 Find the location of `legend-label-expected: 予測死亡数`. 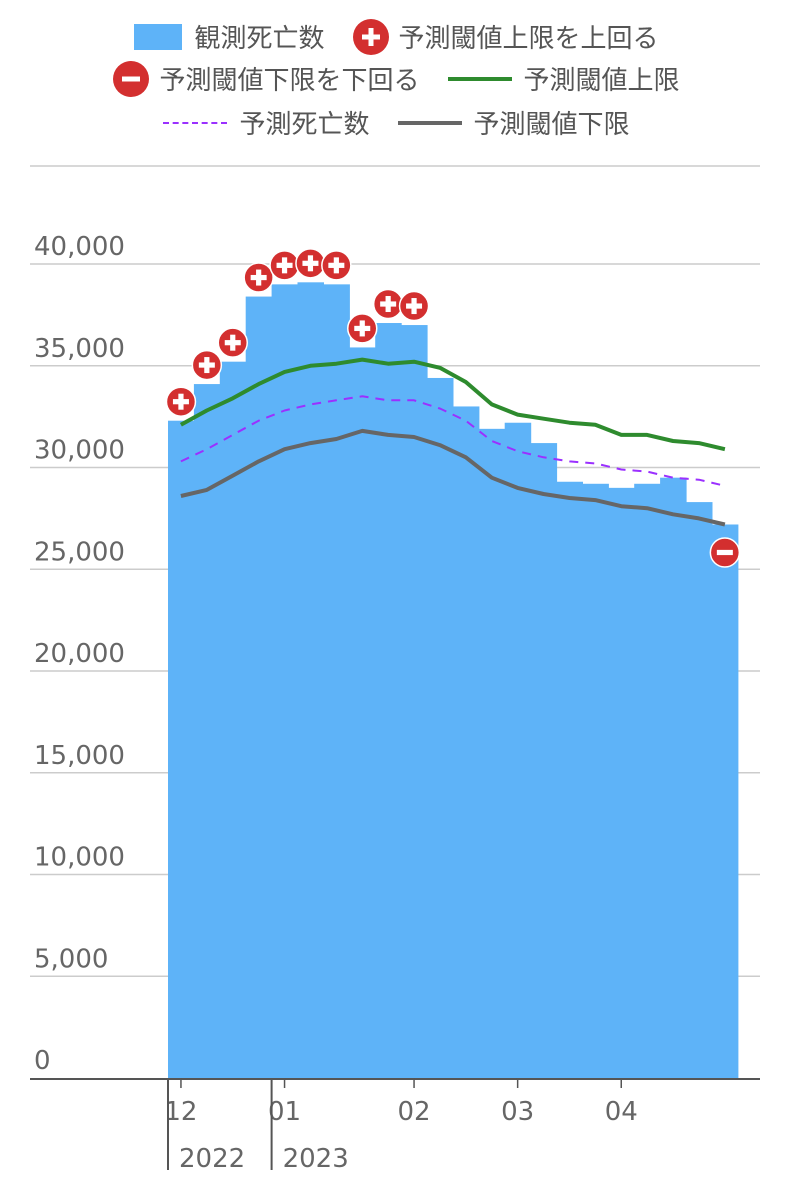

legend-label-expected: 予測死亡数 is located at coordinates (304, 125).